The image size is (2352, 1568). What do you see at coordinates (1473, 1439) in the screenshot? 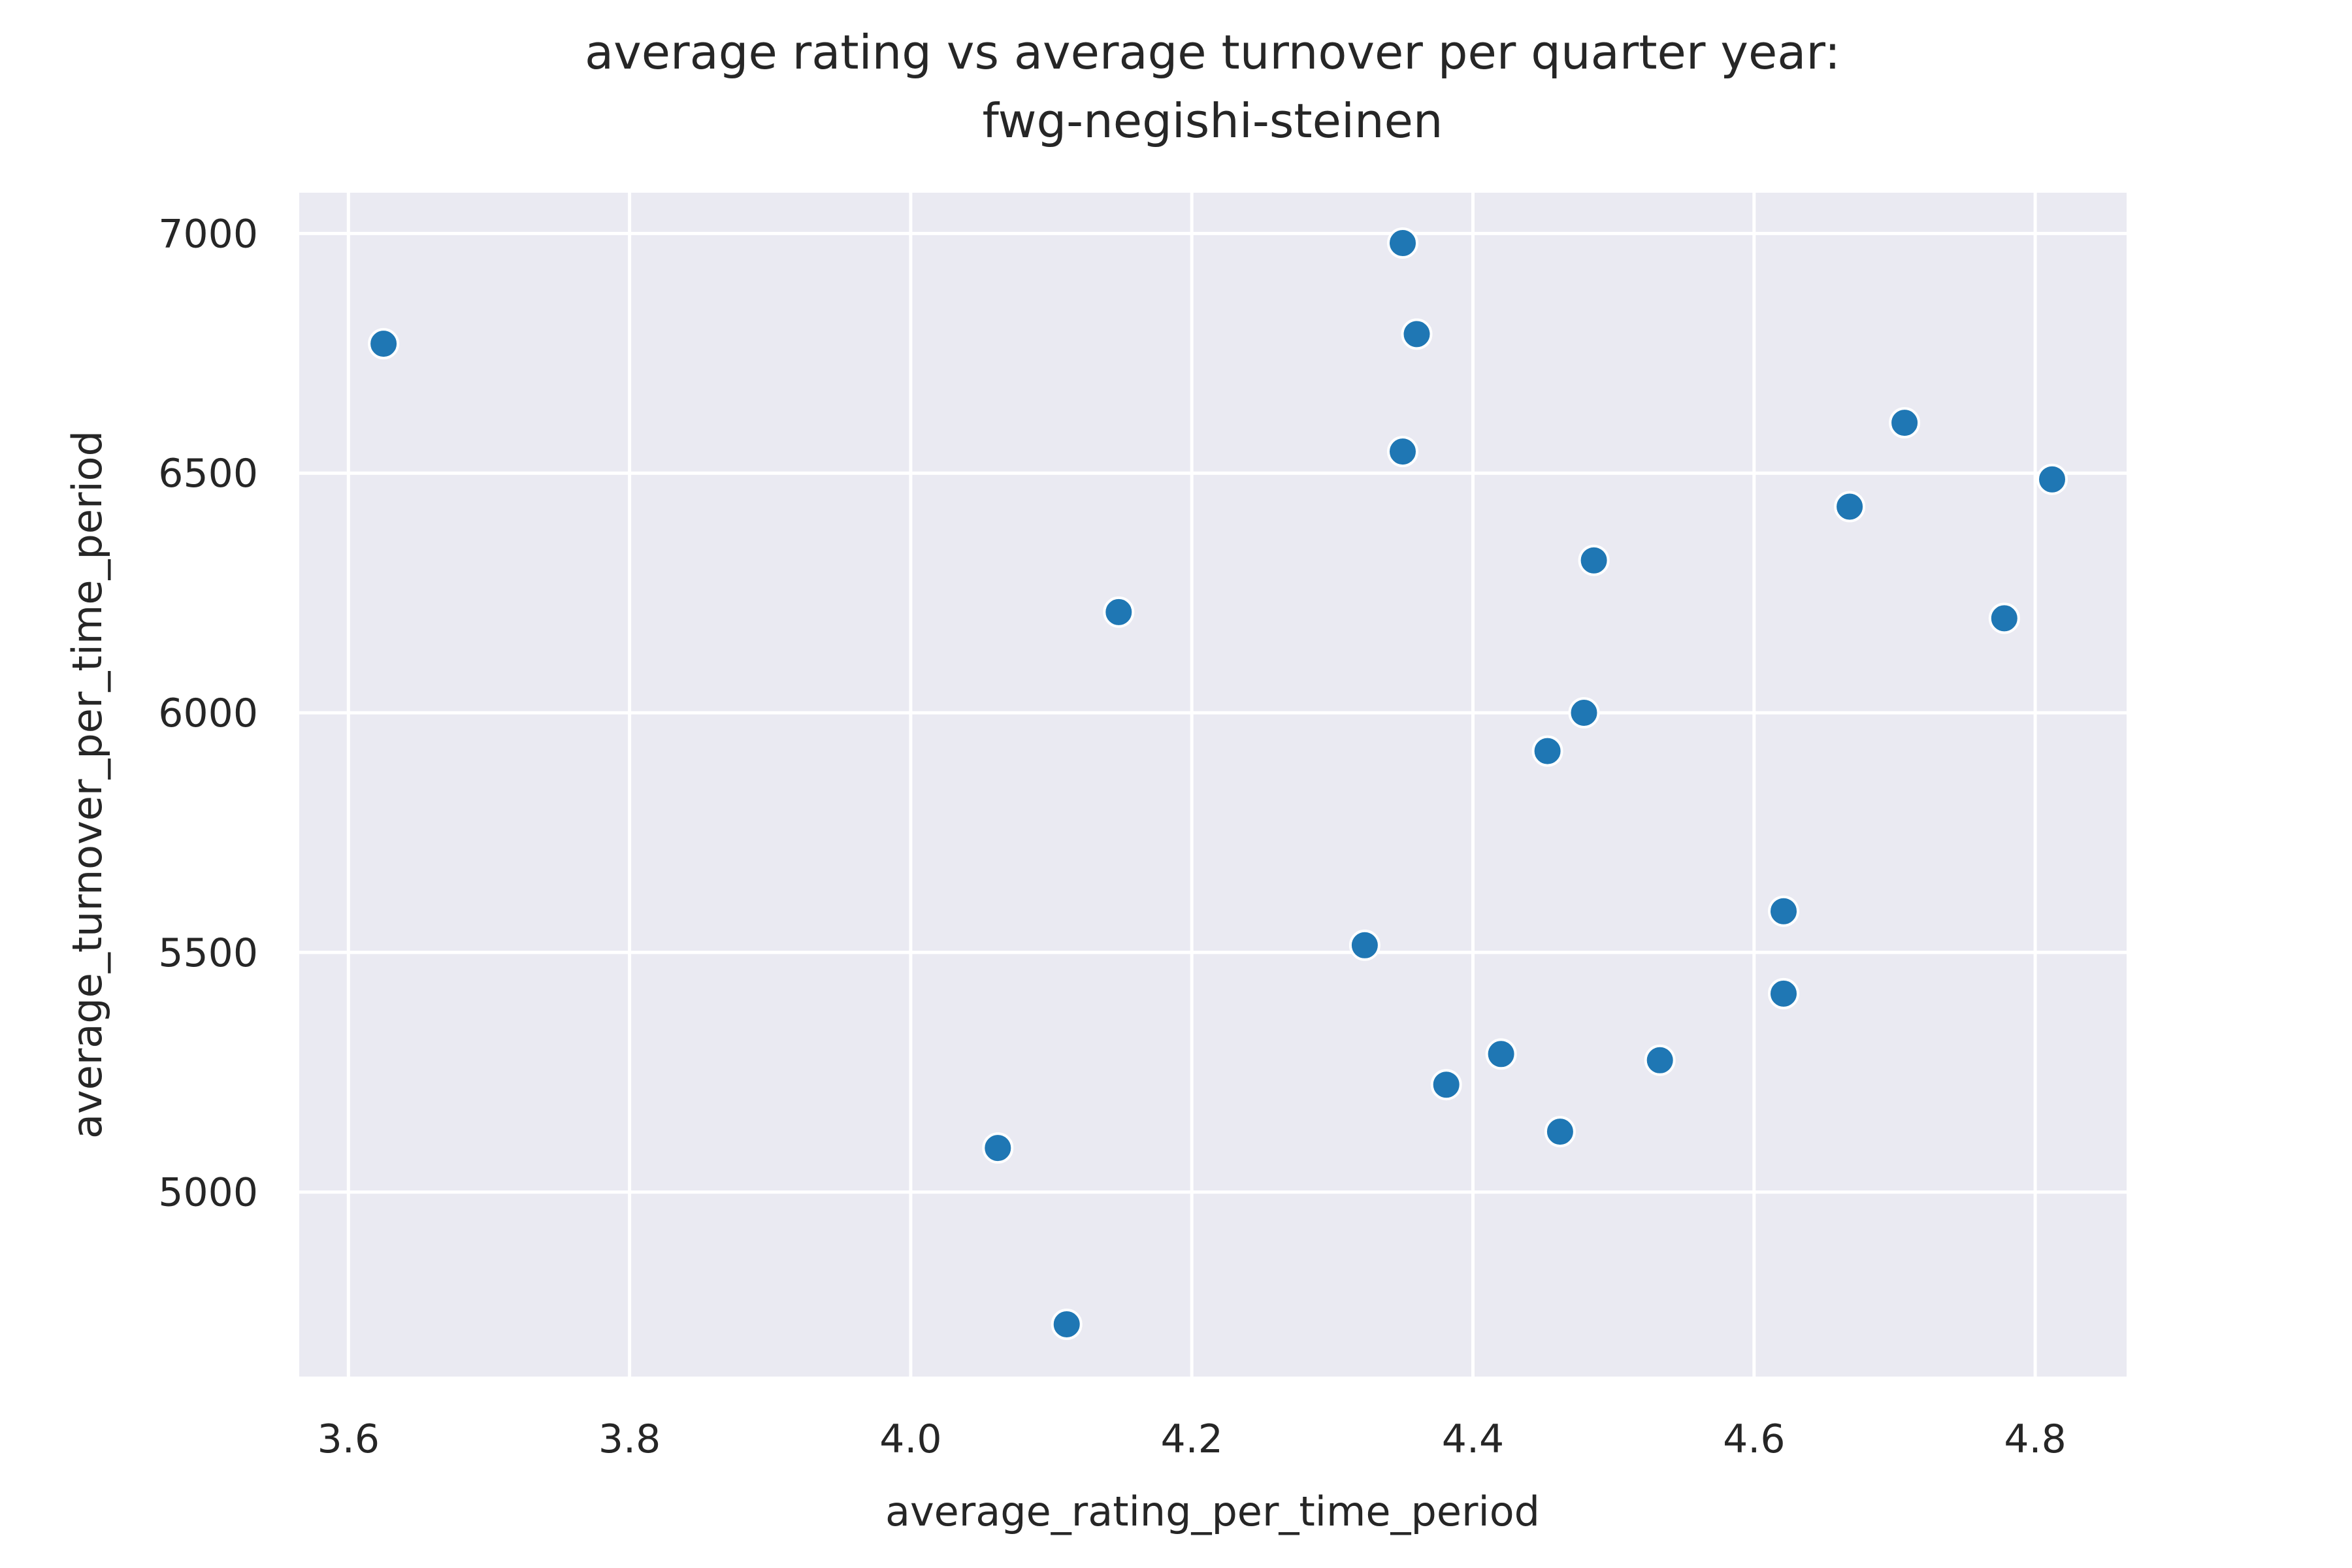
I see `x-tick-label: 4.4` at bounding box center [1473, 1439].